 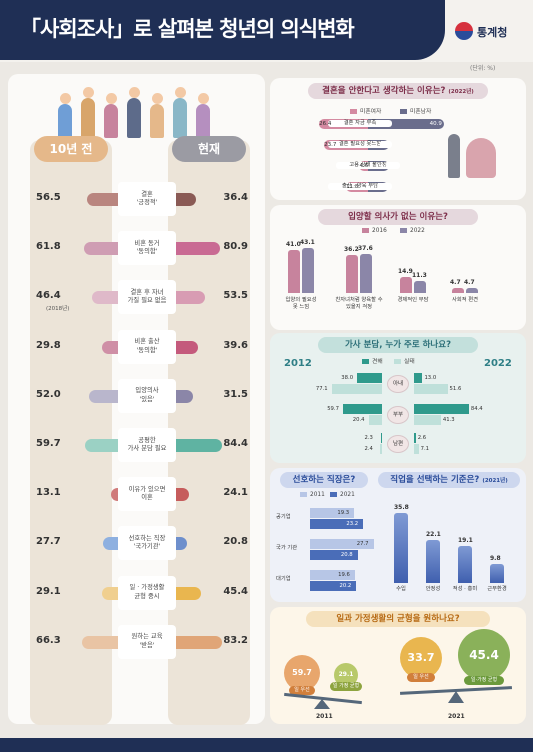 I want to click on value-2011: 19.6, so click(x=344, y=575).